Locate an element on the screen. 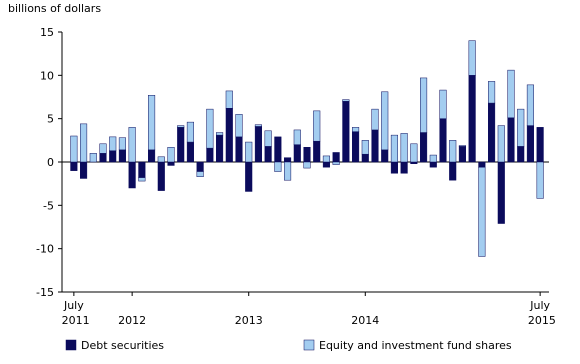 This screenshot has height=364, width=580. y-tick-label: 15 is located at coordinates (47, 32).